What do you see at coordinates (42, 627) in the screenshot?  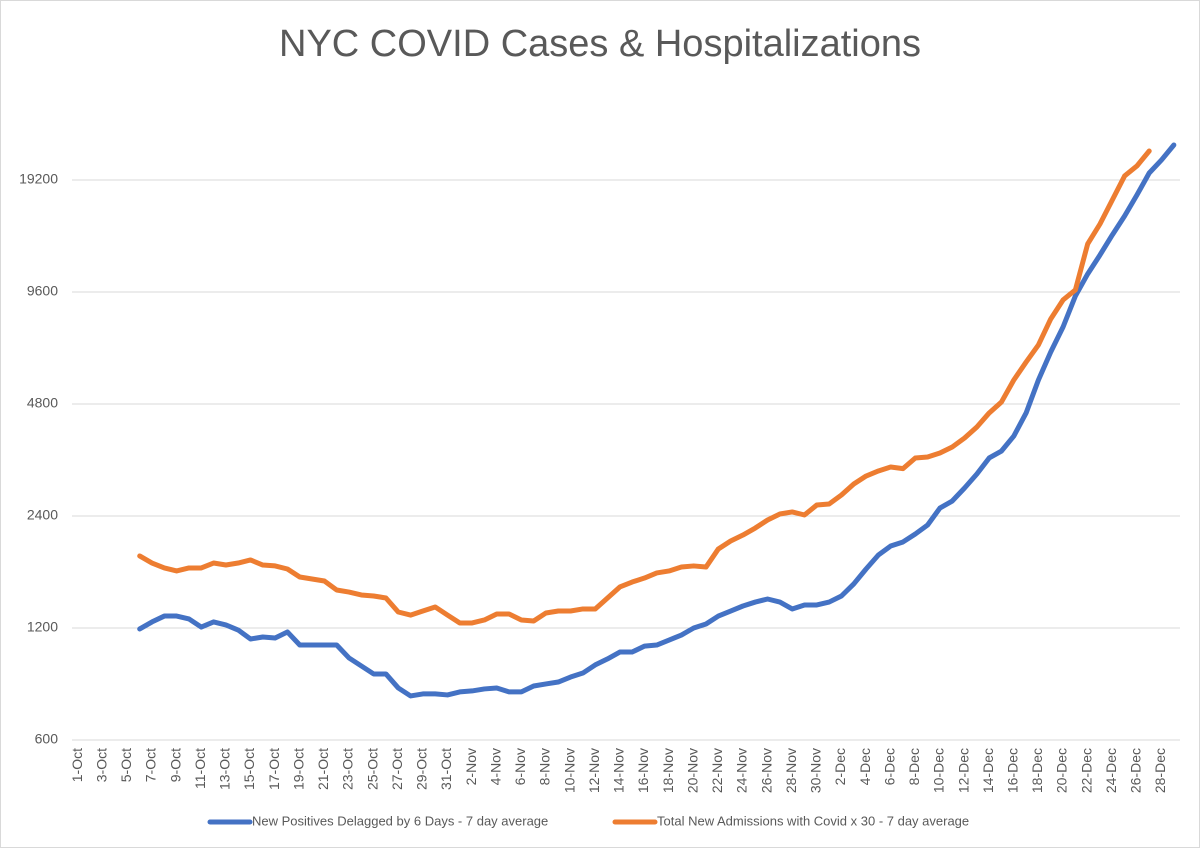 I see `y-tick-label: 1200` at bounding box center [42, 627].